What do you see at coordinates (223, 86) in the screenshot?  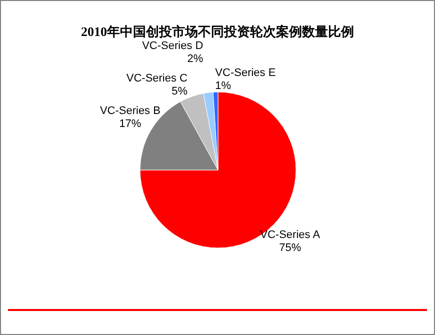 I see `data-label: 1%` at bounding box center [223, 86].